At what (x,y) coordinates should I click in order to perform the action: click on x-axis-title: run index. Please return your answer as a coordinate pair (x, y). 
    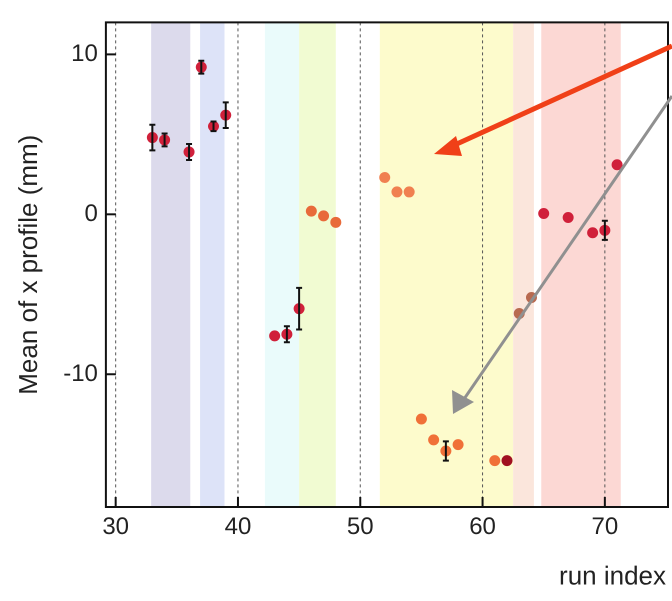
    Looking at the image, I should click on (612, 575).